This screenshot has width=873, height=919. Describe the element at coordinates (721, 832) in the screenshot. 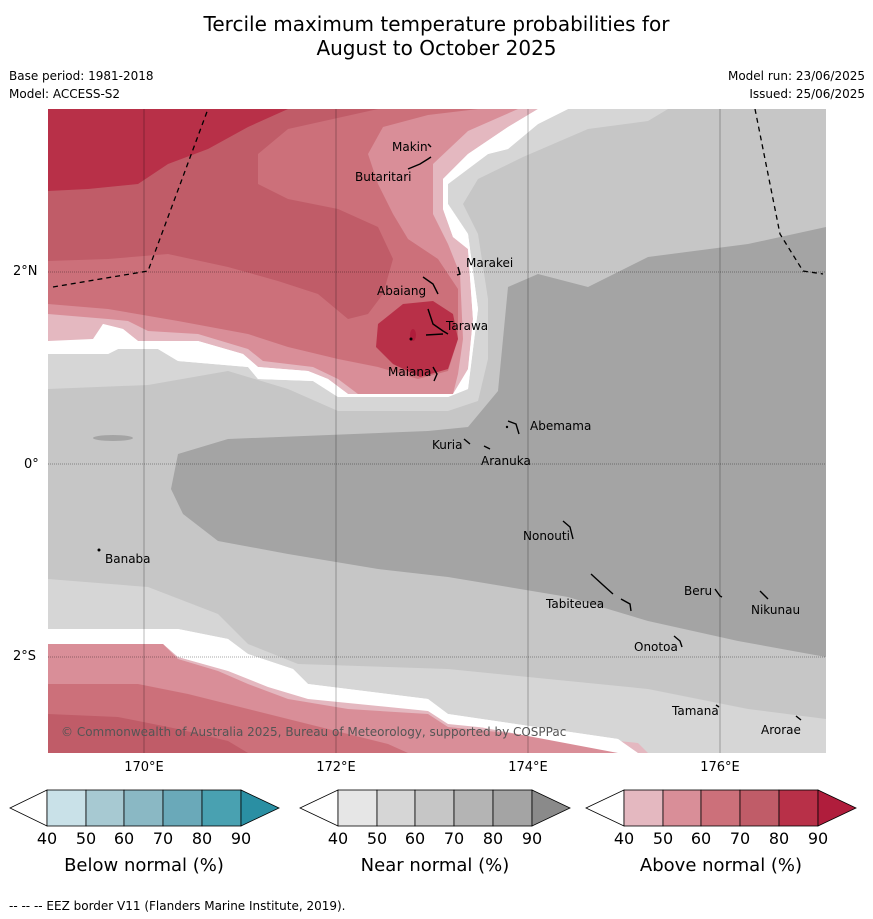

I see `legend-above-normal: 40 50 60 70 80 90 Above normal (%)` at that location.